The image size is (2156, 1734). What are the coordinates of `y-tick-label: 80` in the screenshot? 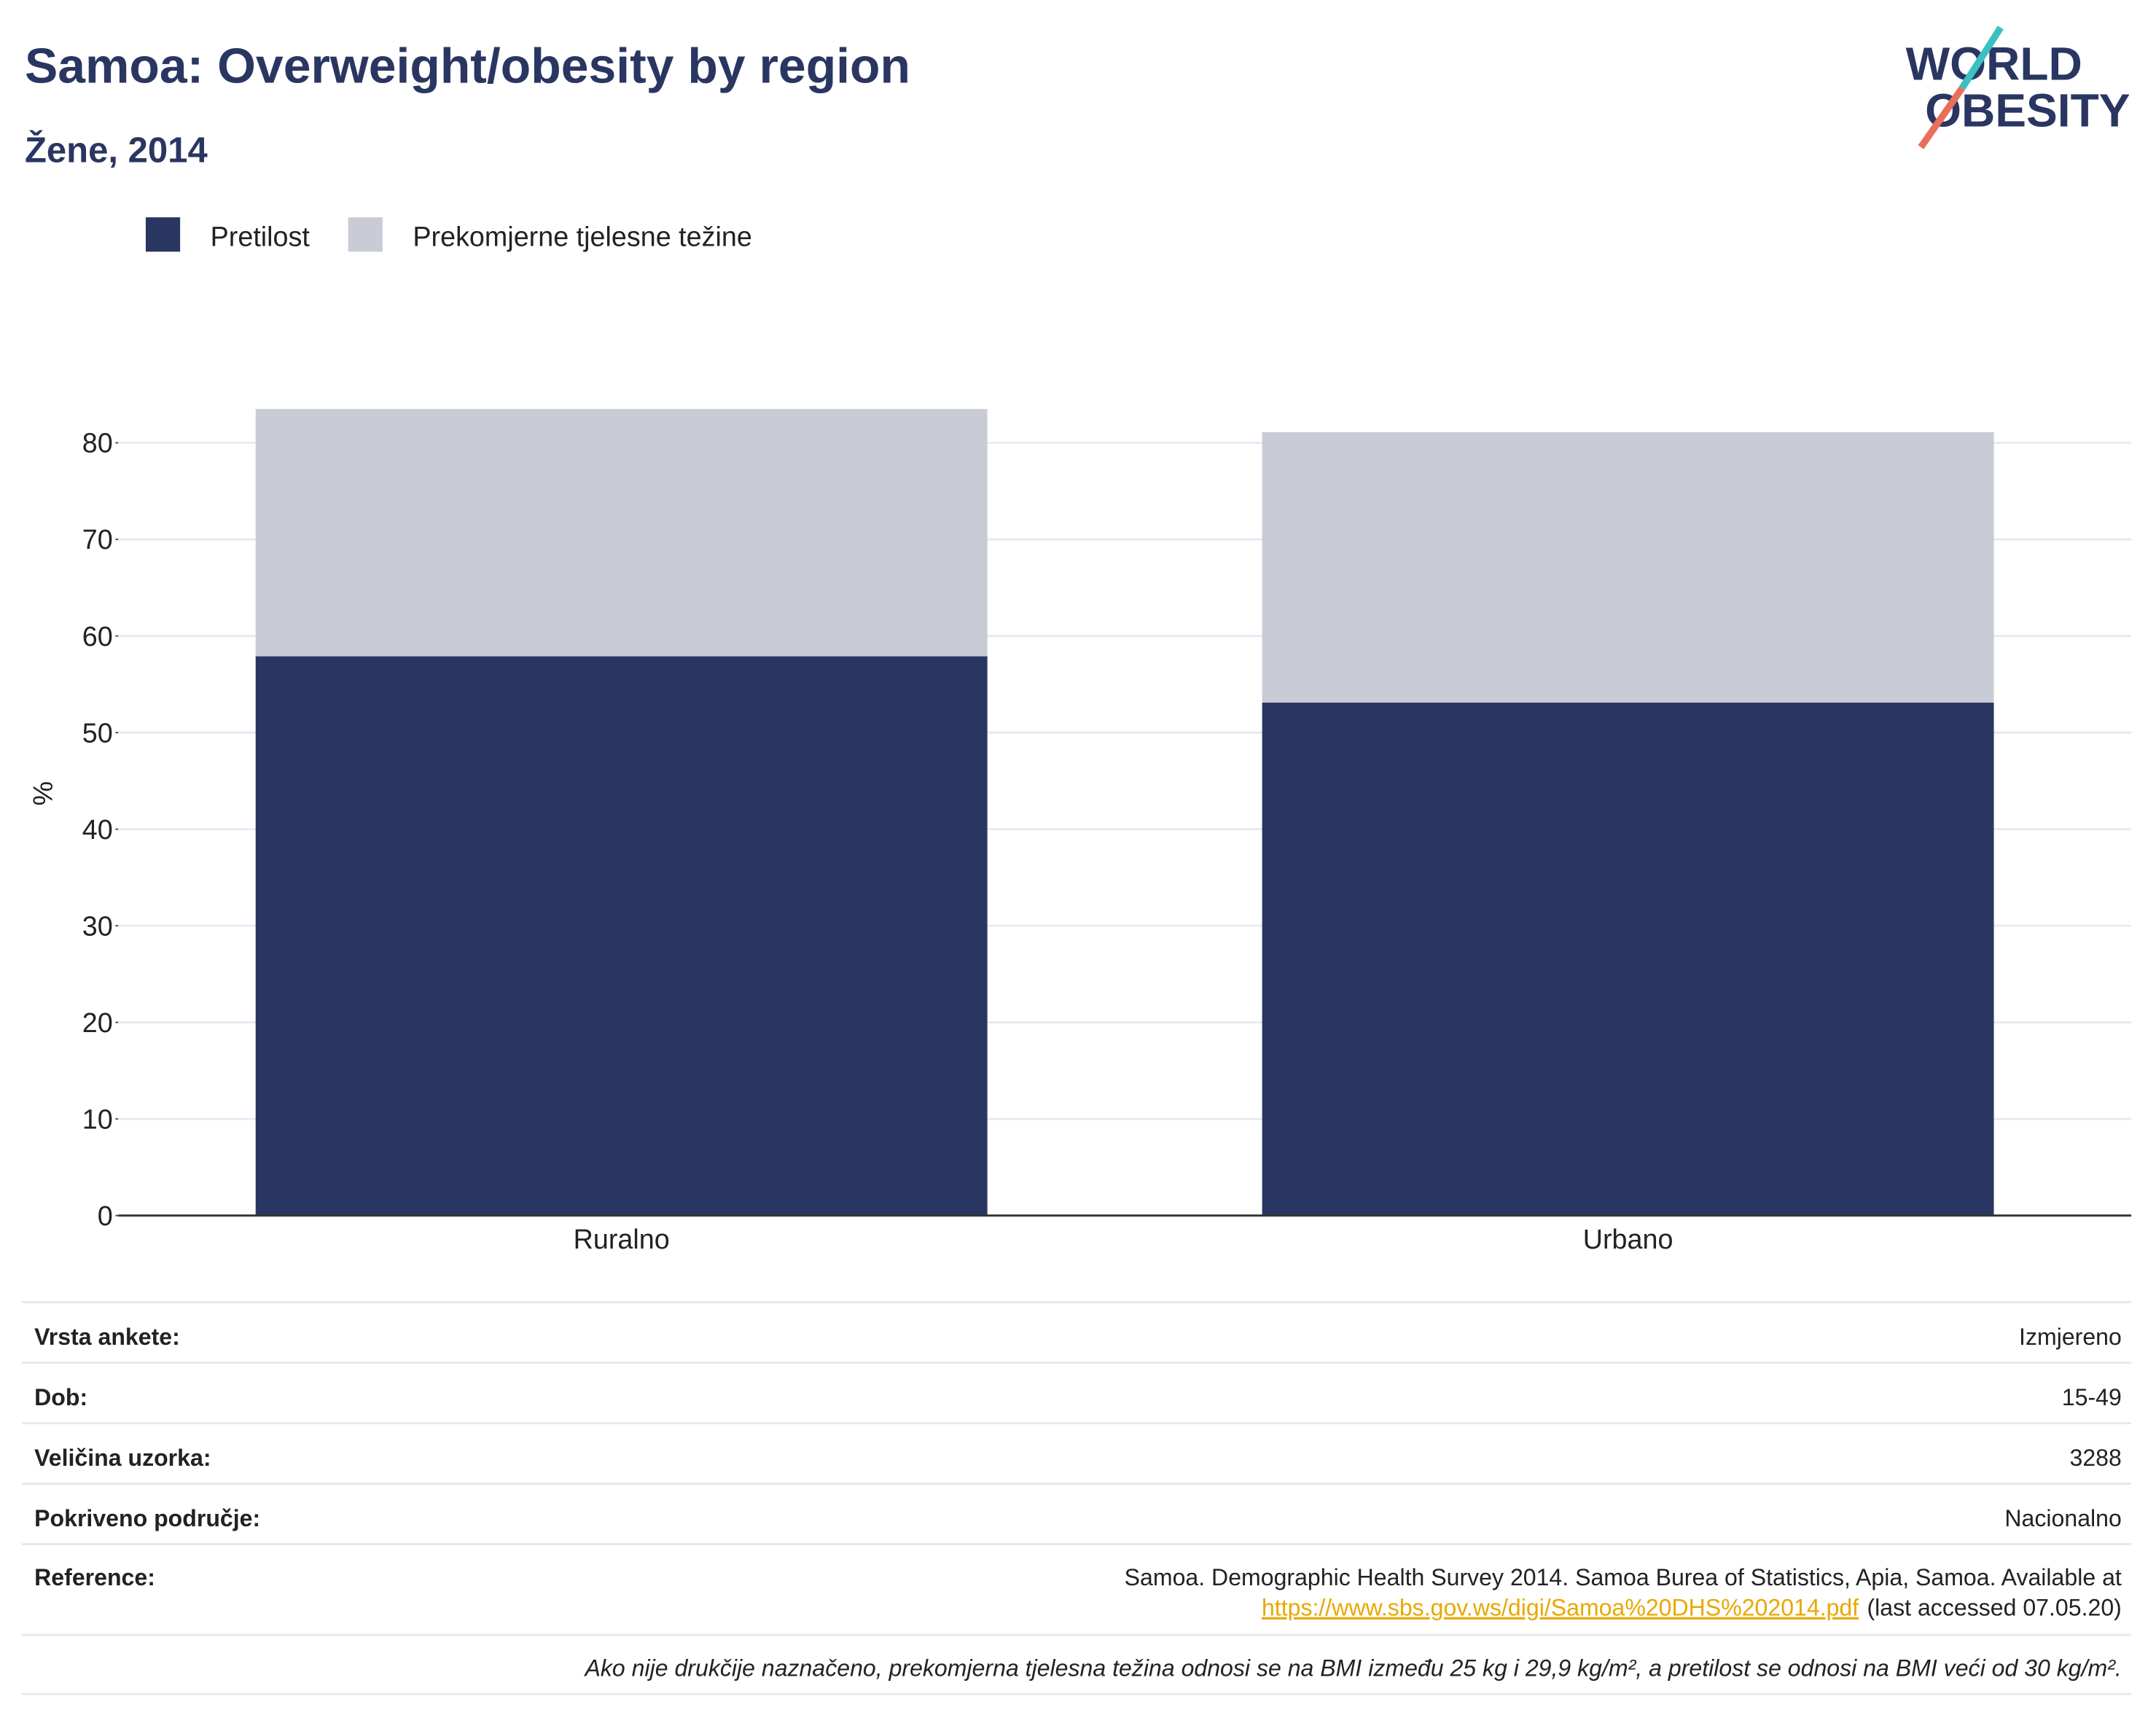 It's located at (98, 443).